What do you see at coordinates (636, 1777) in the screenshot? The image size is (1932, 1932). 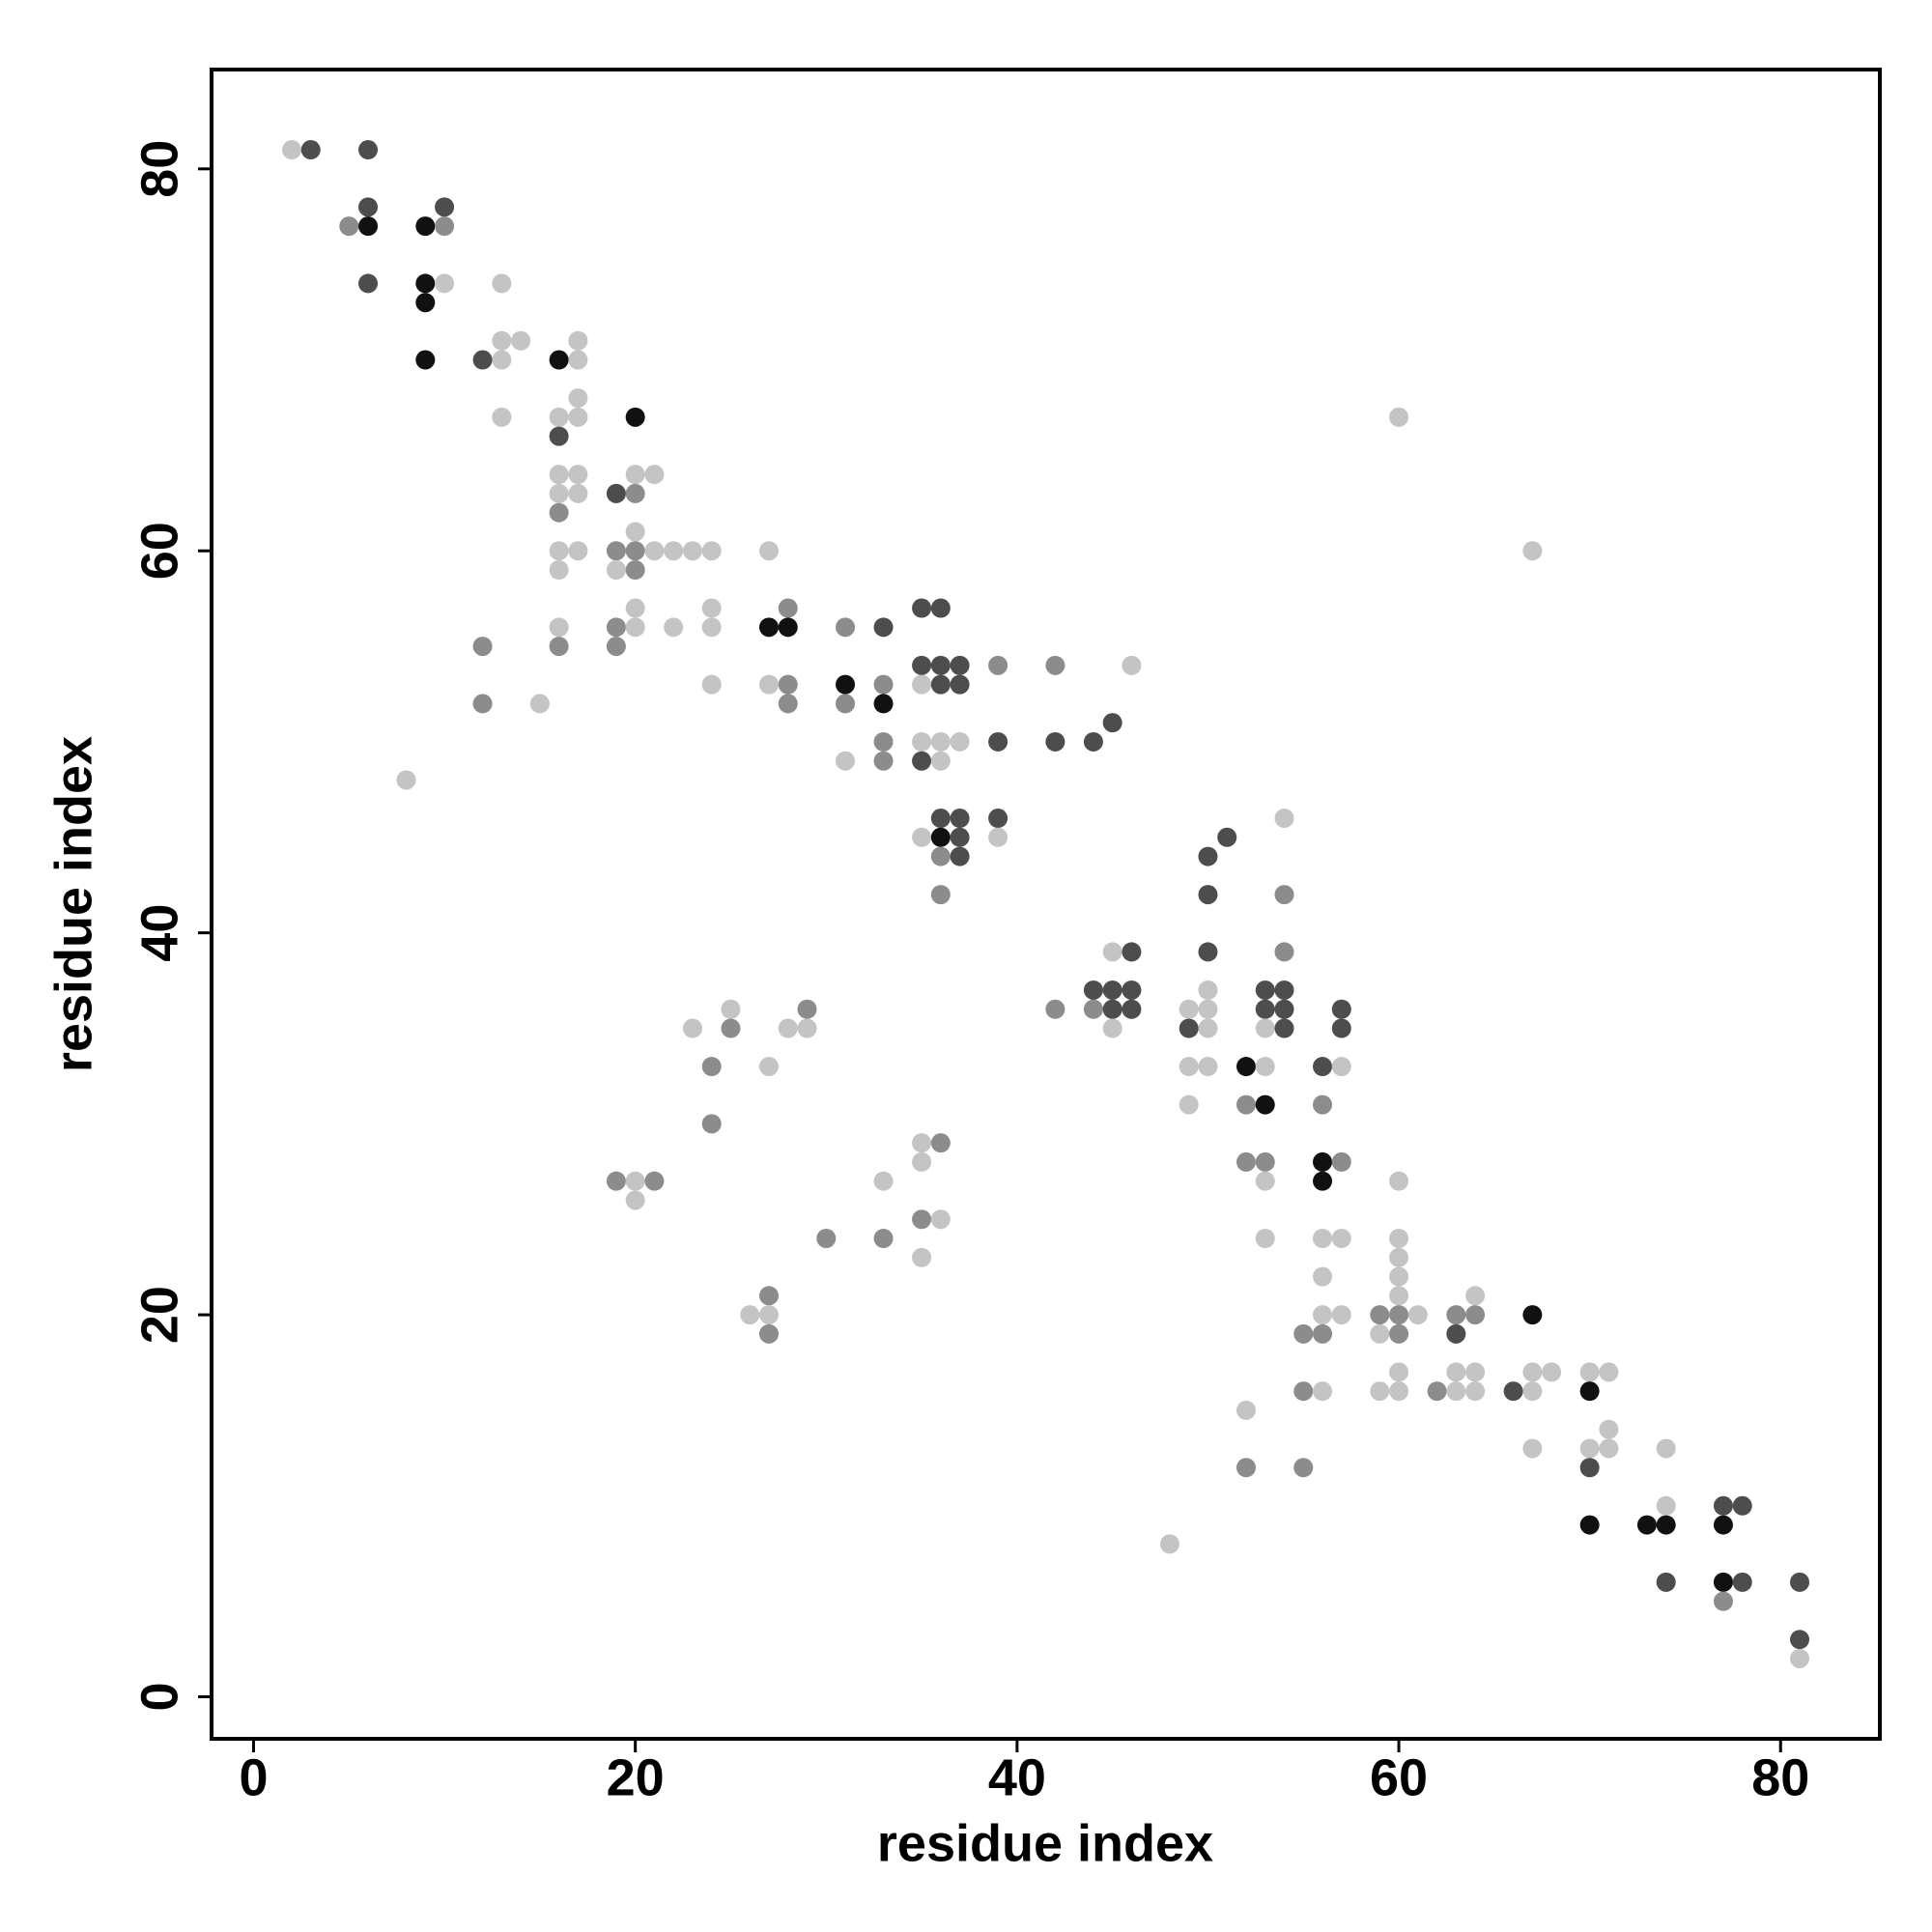 I see `x-tick-label: 20` at bounding box center [636, 1777].